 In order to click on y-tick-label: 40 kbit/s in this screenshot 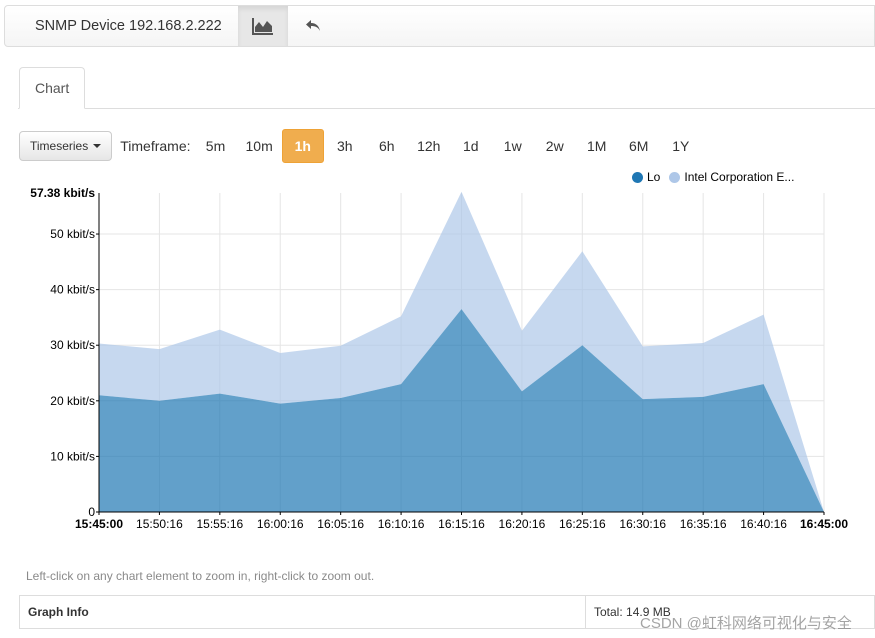, I will do `click(72, 290)`.